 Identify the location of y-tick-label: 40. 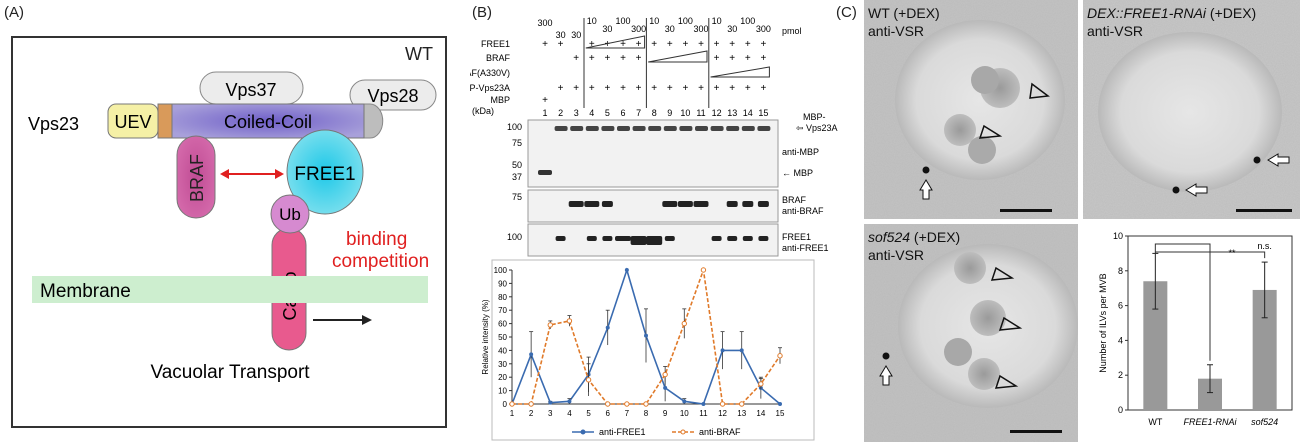
(502, 350).